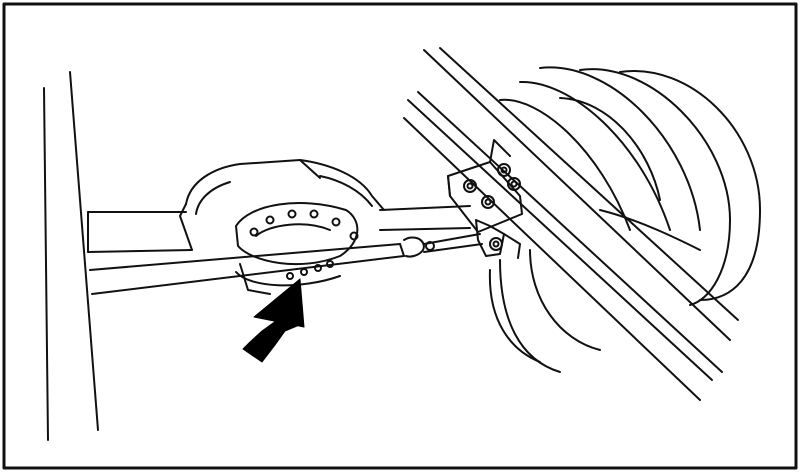  What do you see at coordinates (71, 256) in the screenshot?
I see `frame-rail-left` at bounding box center [71, 256].